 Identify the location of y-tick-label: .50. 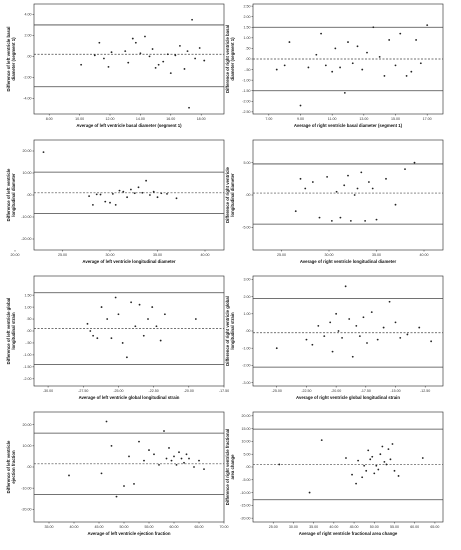
(29, 319).